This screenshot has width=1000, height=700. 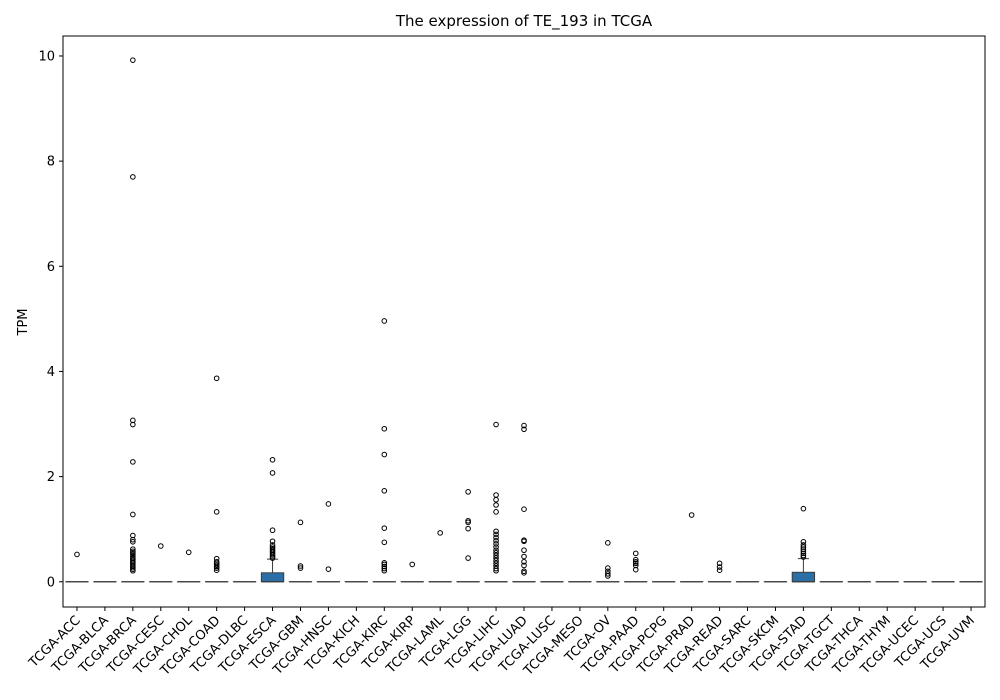 I want to click on y-tick-label: 8, so click(x=51, y=162).